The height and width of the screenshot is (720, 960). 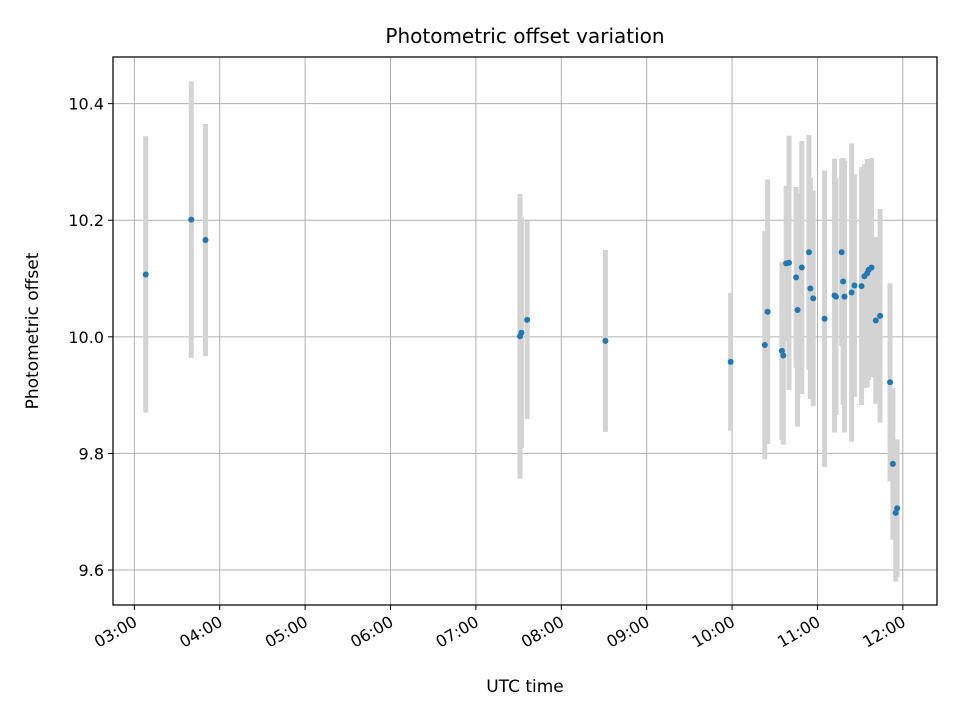 What do you see at coordinates (86, 220) in the screenshot?
I see `y-tick-label: 10.2` at bounding box center [86, 220].